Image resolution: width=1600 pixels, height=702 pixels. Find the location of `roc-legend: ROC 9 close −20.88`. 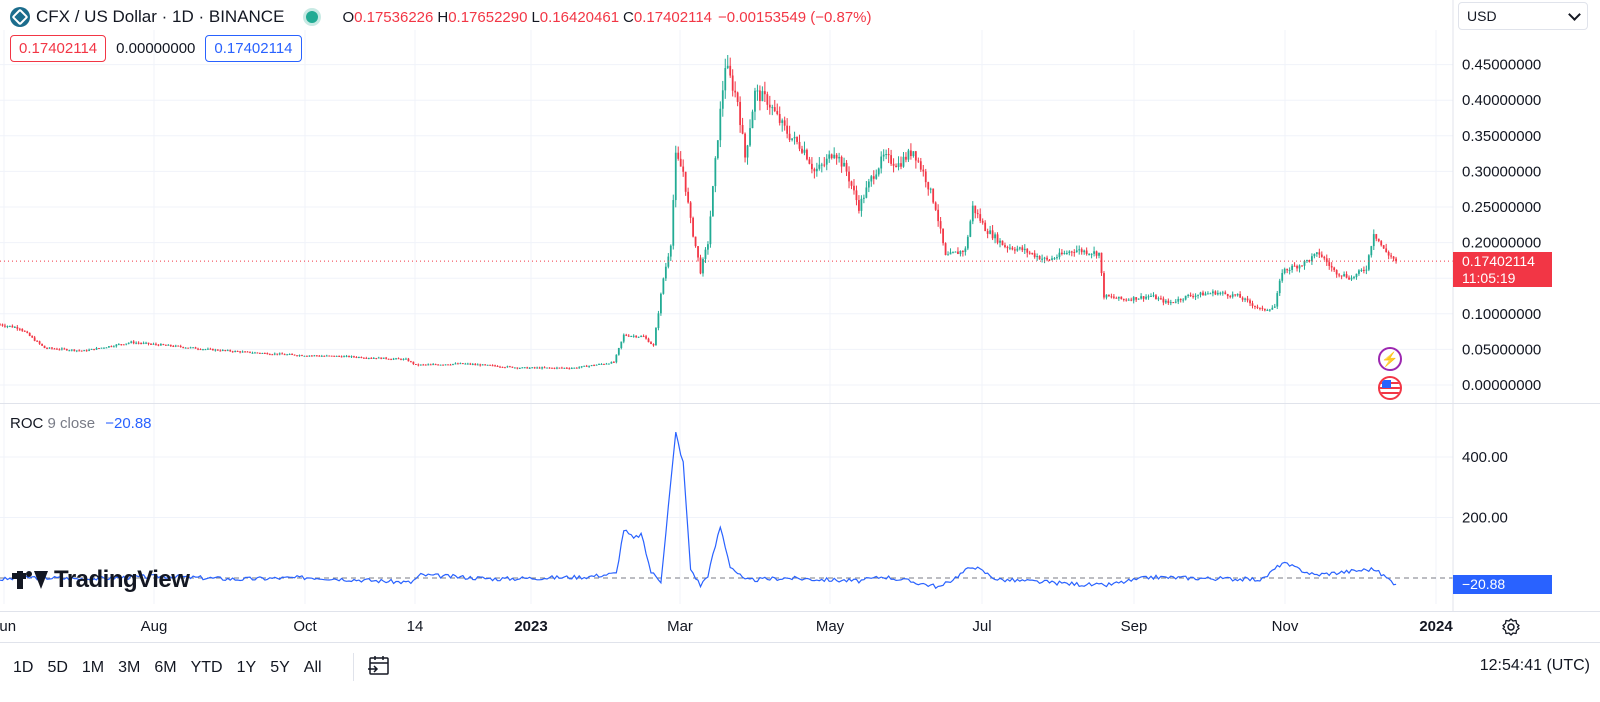

roc-legend: ROC 9 close −20.88 is located at coordinates (81, 423).